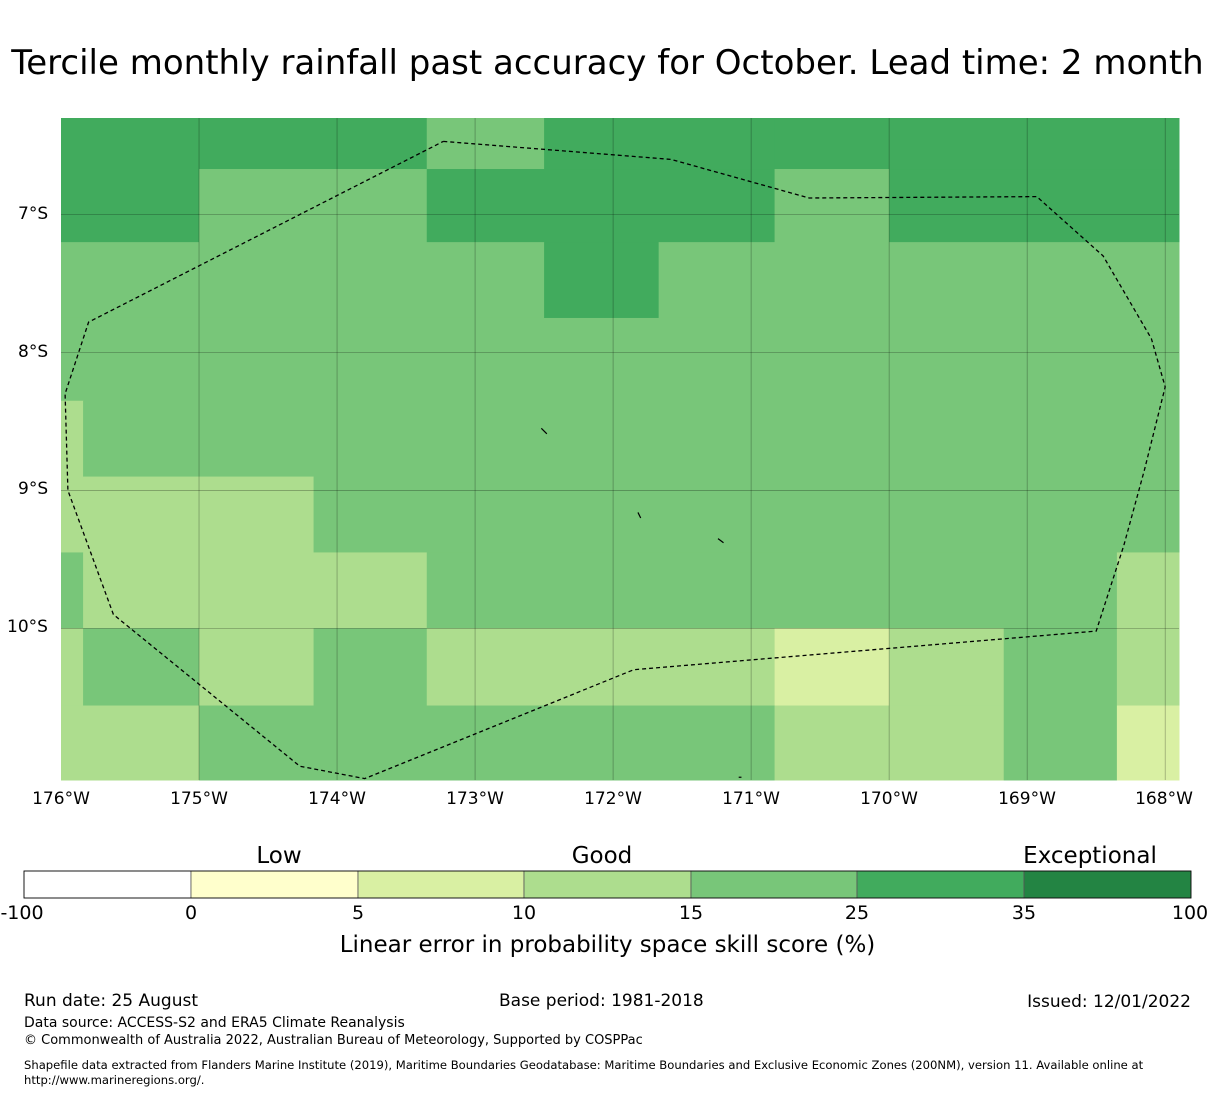 The image size is (1215, 1095). What do you see at coordinates (1109, 1002) in the screenshot?
I see `issued-date: Issued: 12/01/2022` at bounding box center [1109, 1002].